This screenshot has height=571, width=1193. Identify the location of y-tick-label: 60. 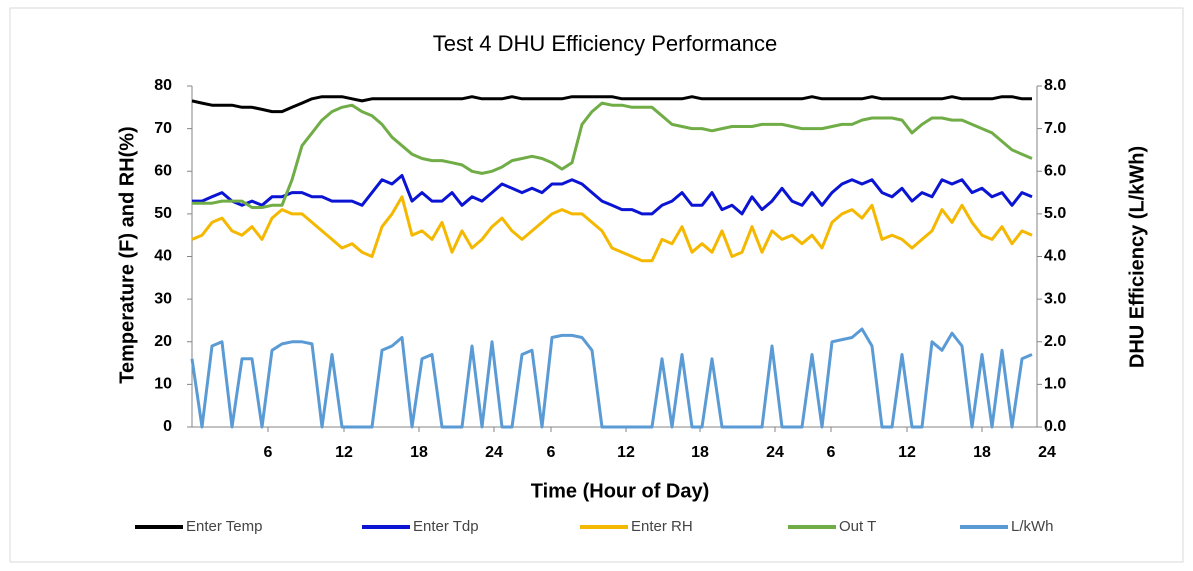
(163, 170).